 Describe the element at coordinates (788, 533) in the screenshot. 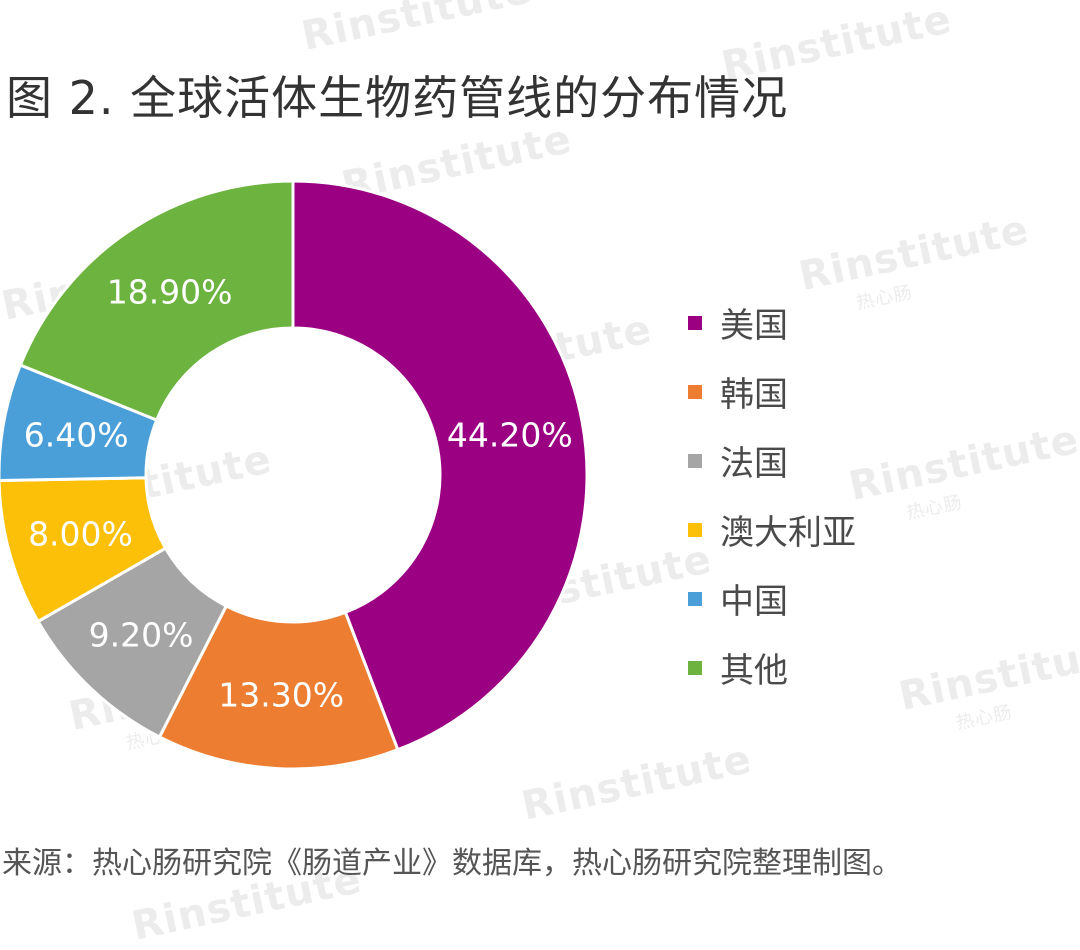

I see `legend-label: 澳大利亚` at that location.